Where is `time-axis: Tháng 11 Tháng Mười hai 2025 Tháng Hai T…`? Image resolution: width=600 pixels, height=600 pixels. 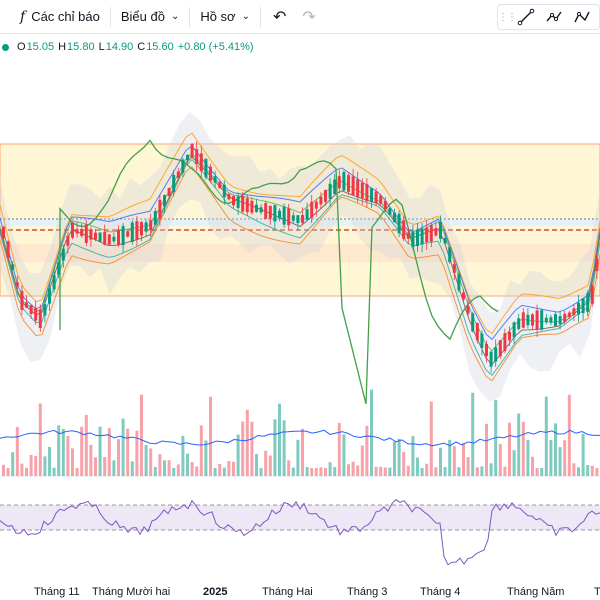
time-axis: Tháng 11 Tháng Mười hai 2025 Tháng Hai T… is located at coordinates (300, 591).